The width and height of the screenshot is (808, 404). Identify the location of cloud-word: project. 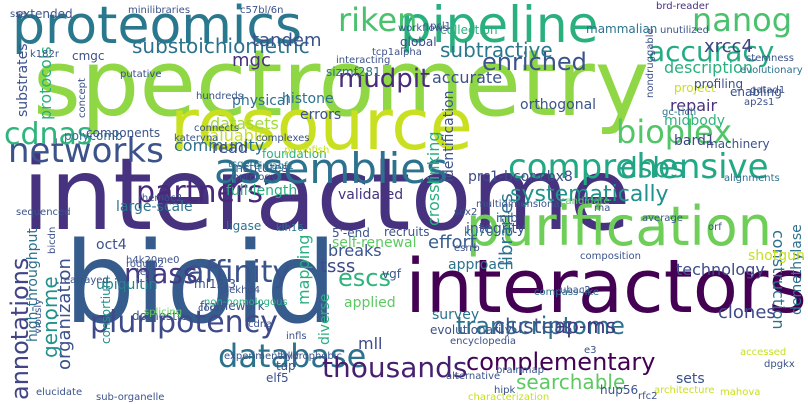
(695, 88).